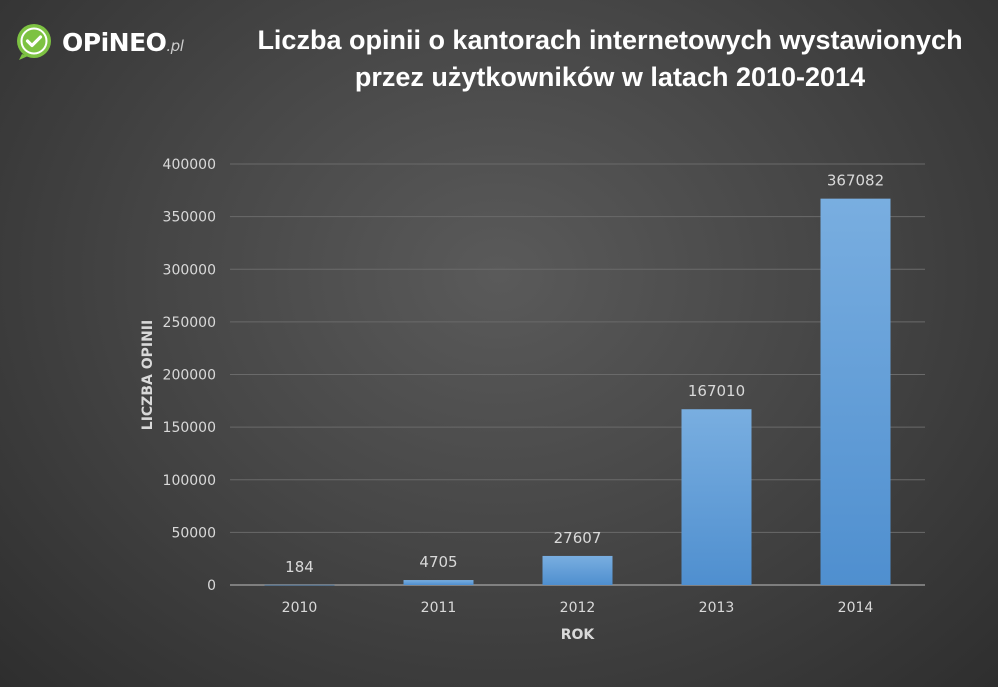  Describe the element at coordinates (578, 538) in the screenshot. I see `data-label: 27607` at that location.